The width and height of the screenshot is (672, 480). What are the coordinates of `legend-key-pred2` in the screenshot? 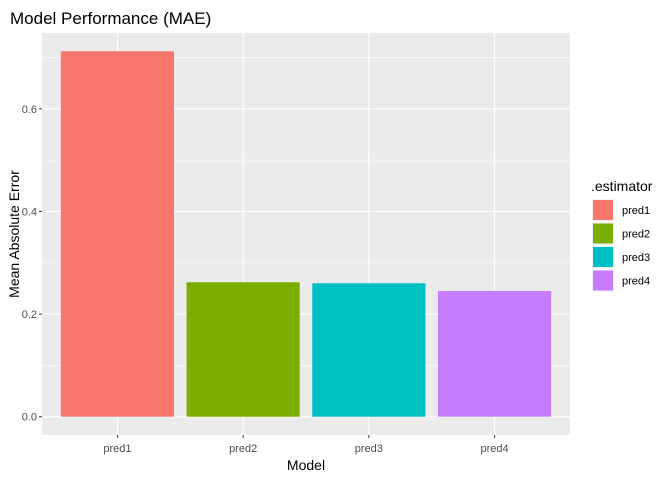 It's located at (603, 233).